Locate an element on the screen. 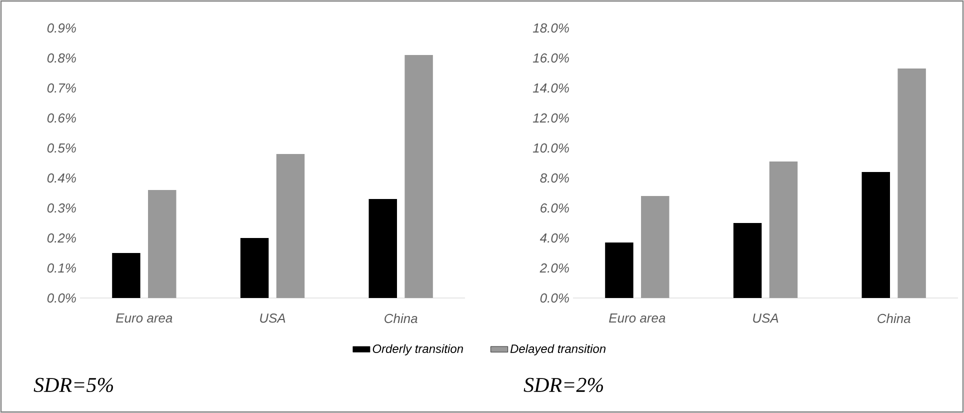  text: SDR=5% is located at coordinates (73, 385).